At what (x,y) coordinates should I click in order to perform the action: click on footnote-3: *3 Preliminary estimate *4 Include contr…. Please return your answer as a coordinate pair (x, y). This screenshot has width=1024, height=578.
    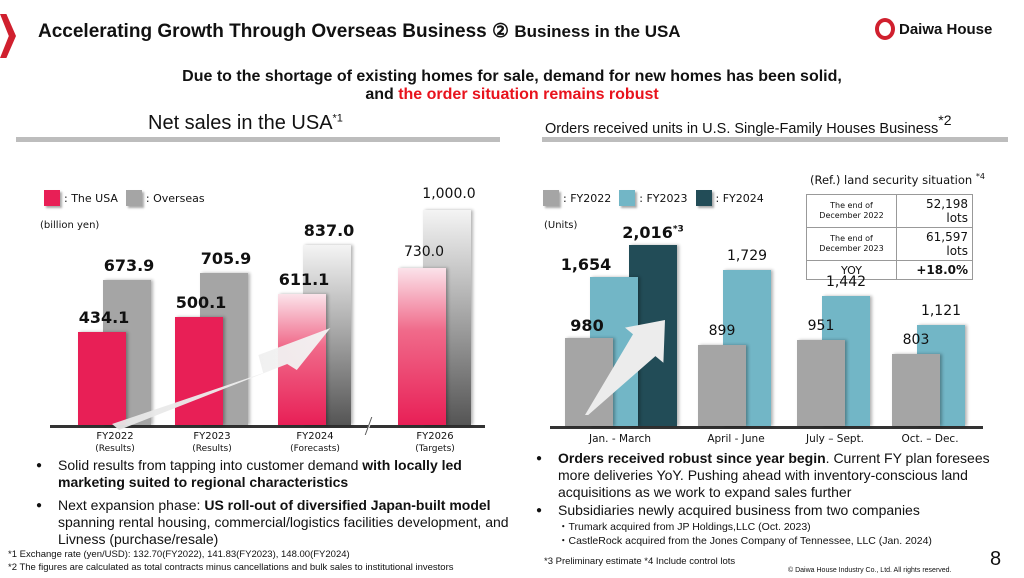
    Looking at the image, I should click on (640, 561).